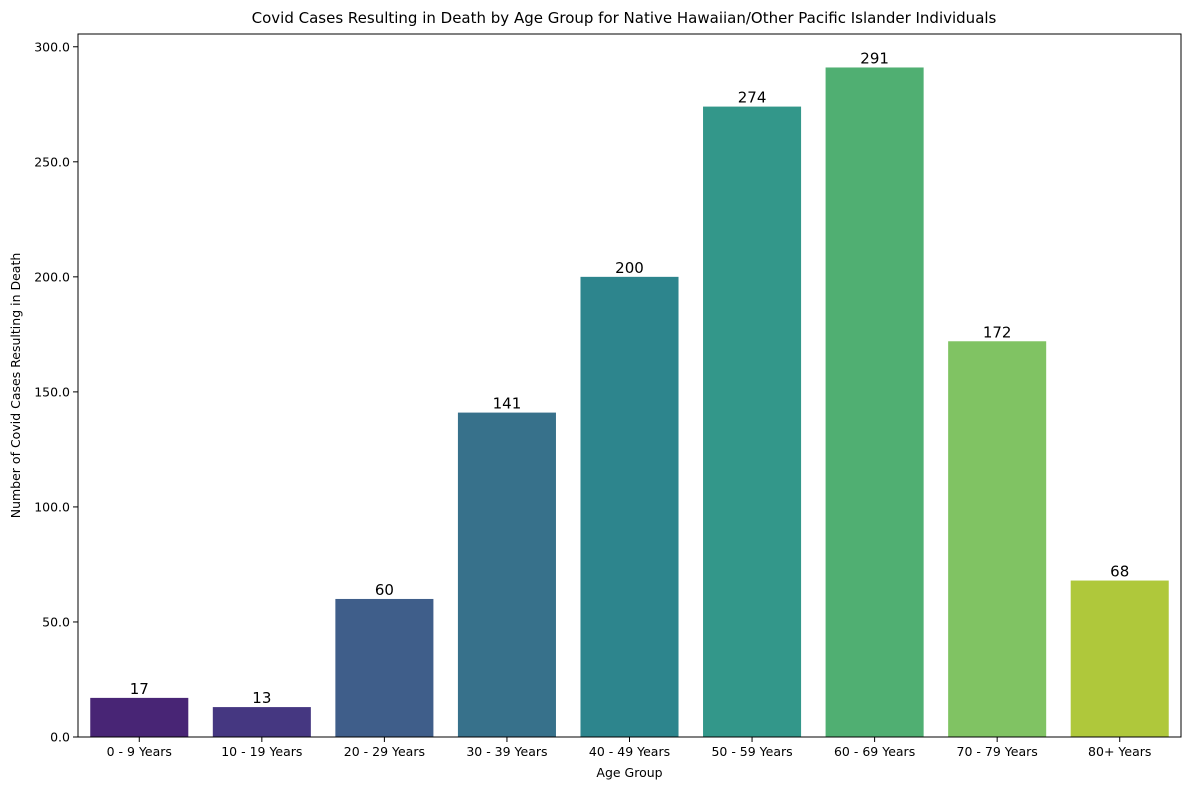  Describe the element at coordinates (52, 506) in the screenshot. I see `y-tick-label: 100.0` at that location.